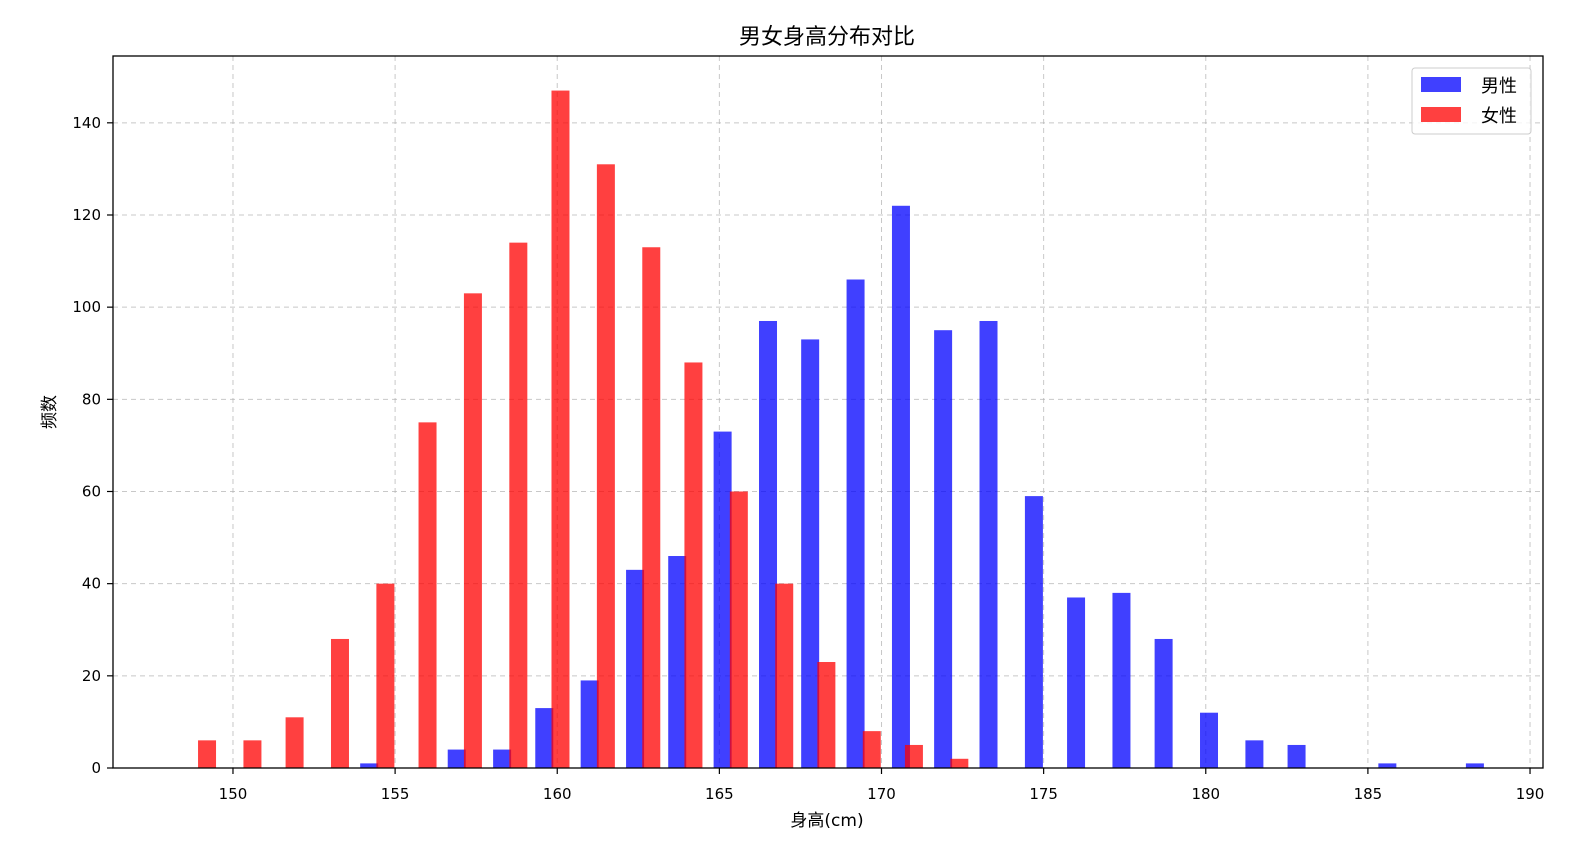 The height and width of the screenshot is (852, 1578). I want to click on y-tick-label: 40, so click(91, 584).